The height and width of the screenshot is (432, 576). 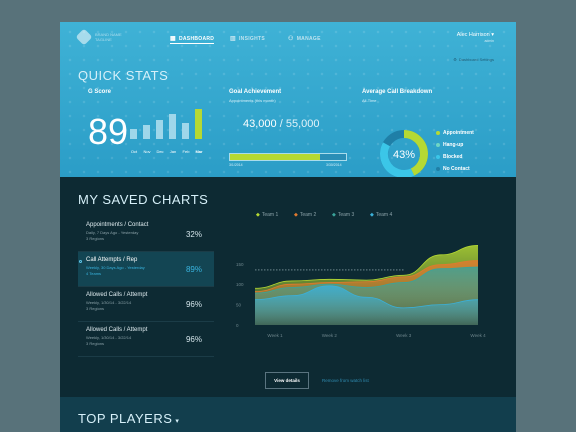 I want to click on nav-dashboard: ▦ DASHBOARD, so click(x=192, y=39).